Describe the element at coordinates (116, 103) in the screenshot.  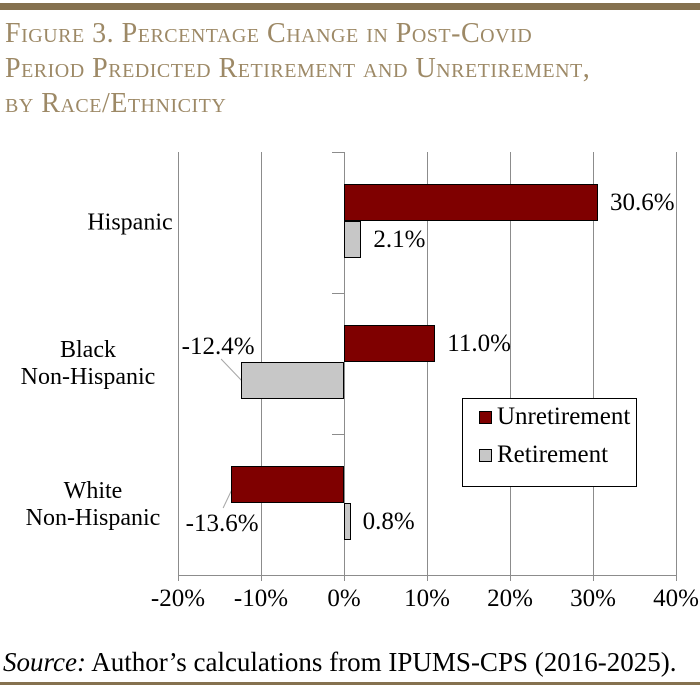
I see `figure-title-line-3: by Race/Ethnicity` at that location.